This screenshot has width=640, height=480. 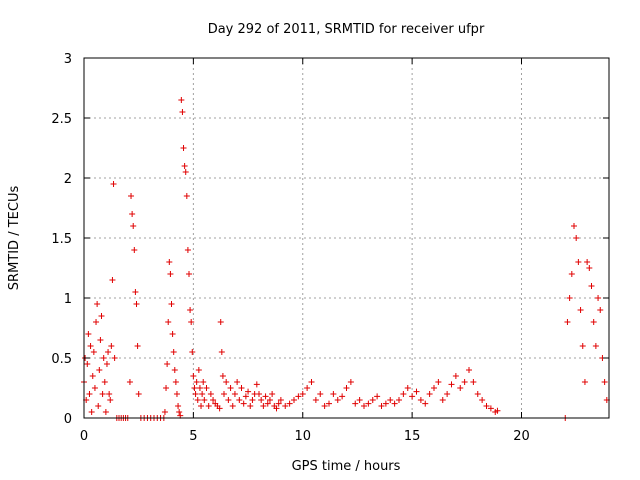 What do you see at coordinates (68, 179) in the screenshot?
I see `y-tick-label: 2` at bounding box center [68, 179].